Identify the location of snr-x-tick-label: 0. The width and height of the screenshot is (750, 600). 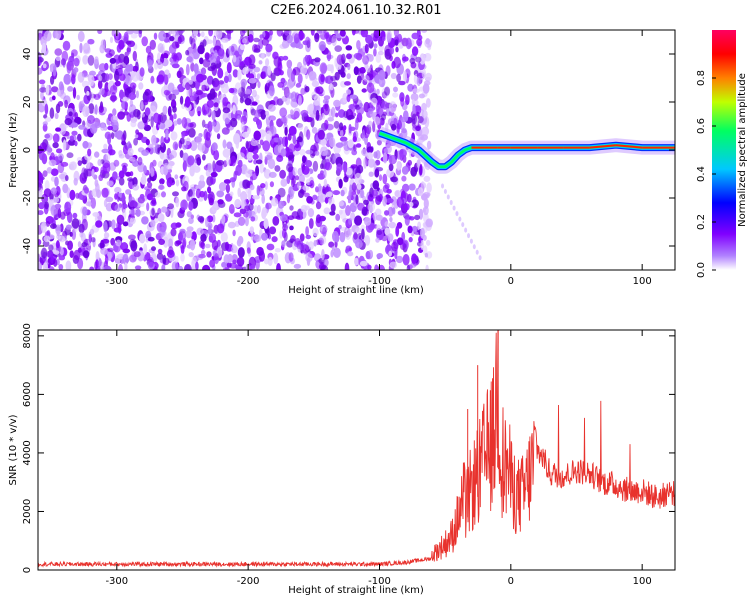
(511, 581).